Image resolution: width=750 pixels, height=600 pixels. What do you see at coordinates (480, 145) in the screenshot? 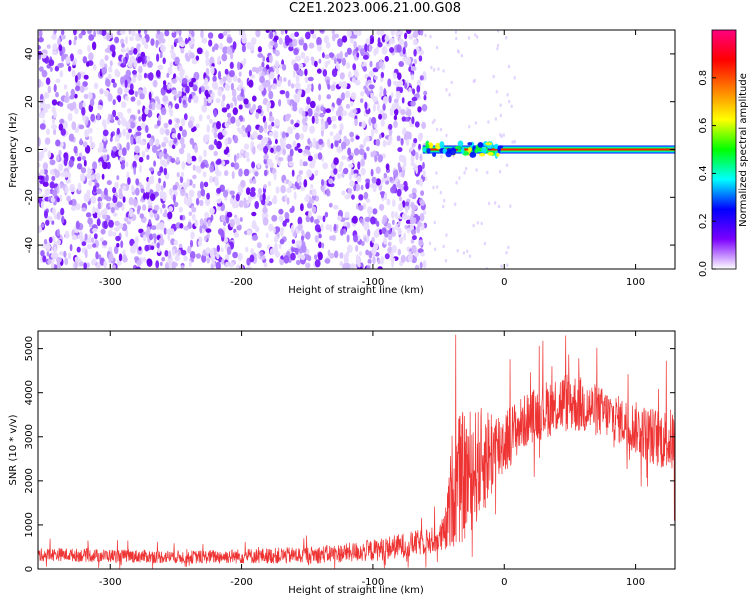
I see `signal-blob` at bounding box center [480, 145].